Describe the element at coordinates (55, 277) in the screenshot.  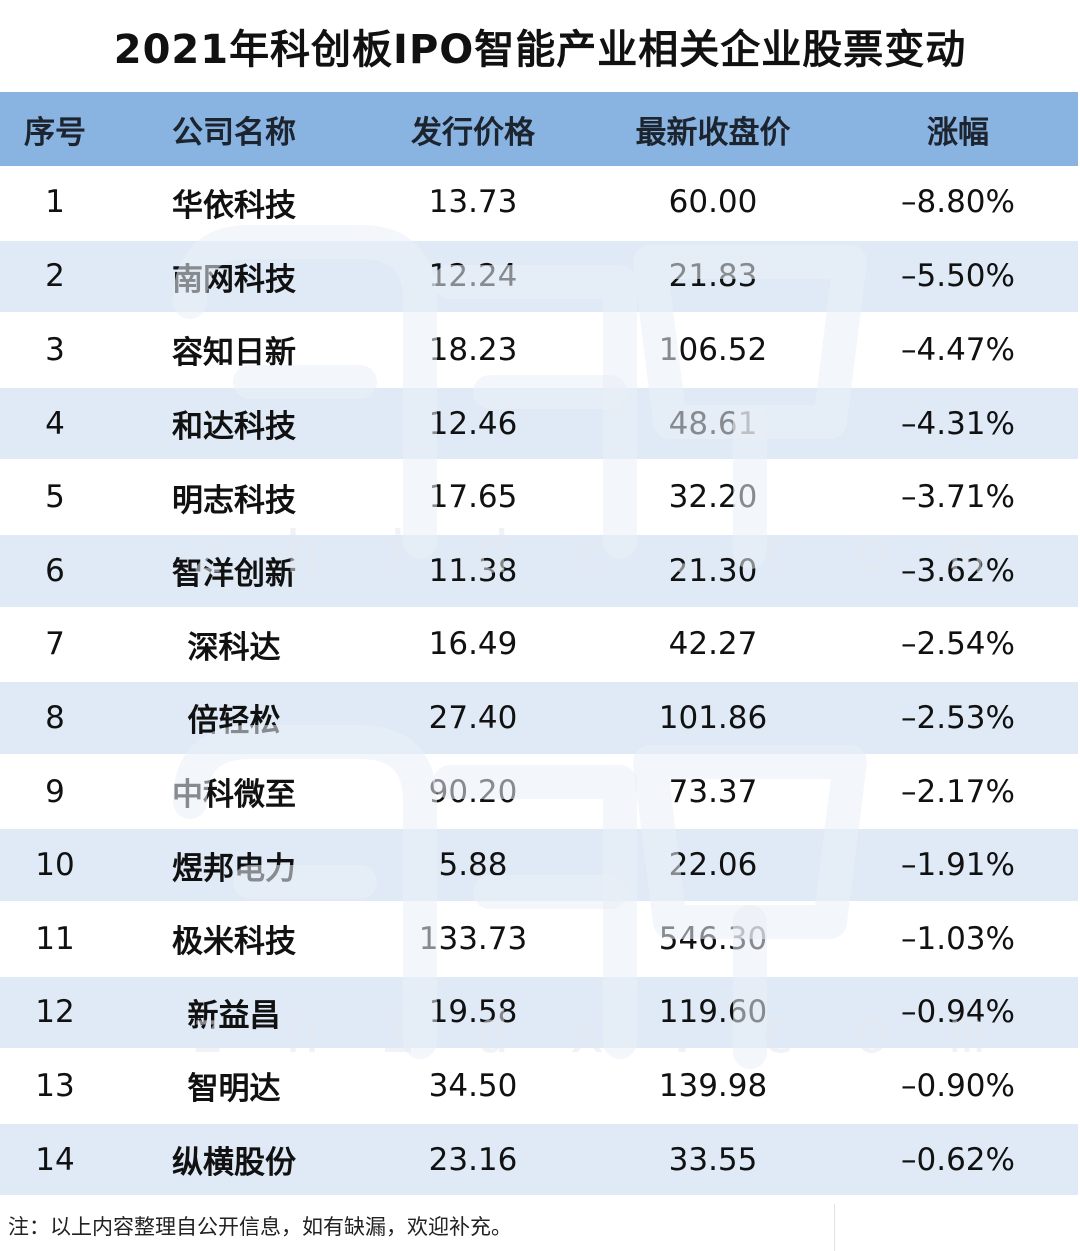
I see `cell-index: 2` at that location.